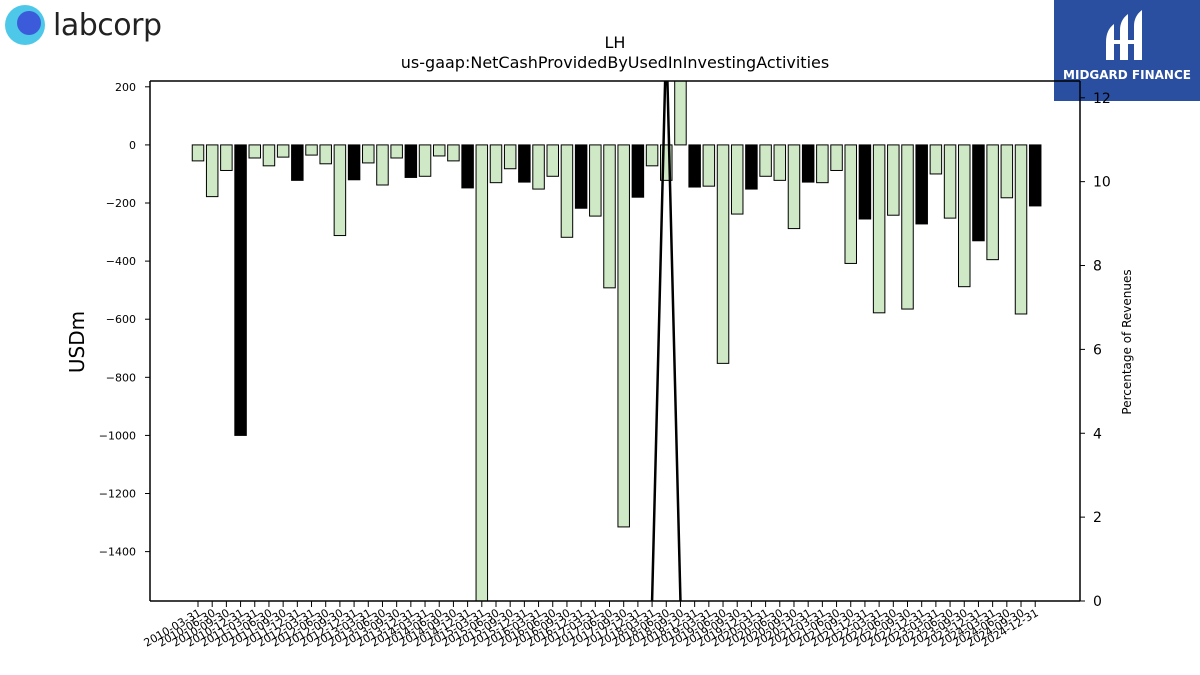 The height and width of the screenshot is (675, 1200). What do you see at coordinates (117, 435) in the screenshot?
I see `y-tick-label: −1000` at bounding box center [117, 435].